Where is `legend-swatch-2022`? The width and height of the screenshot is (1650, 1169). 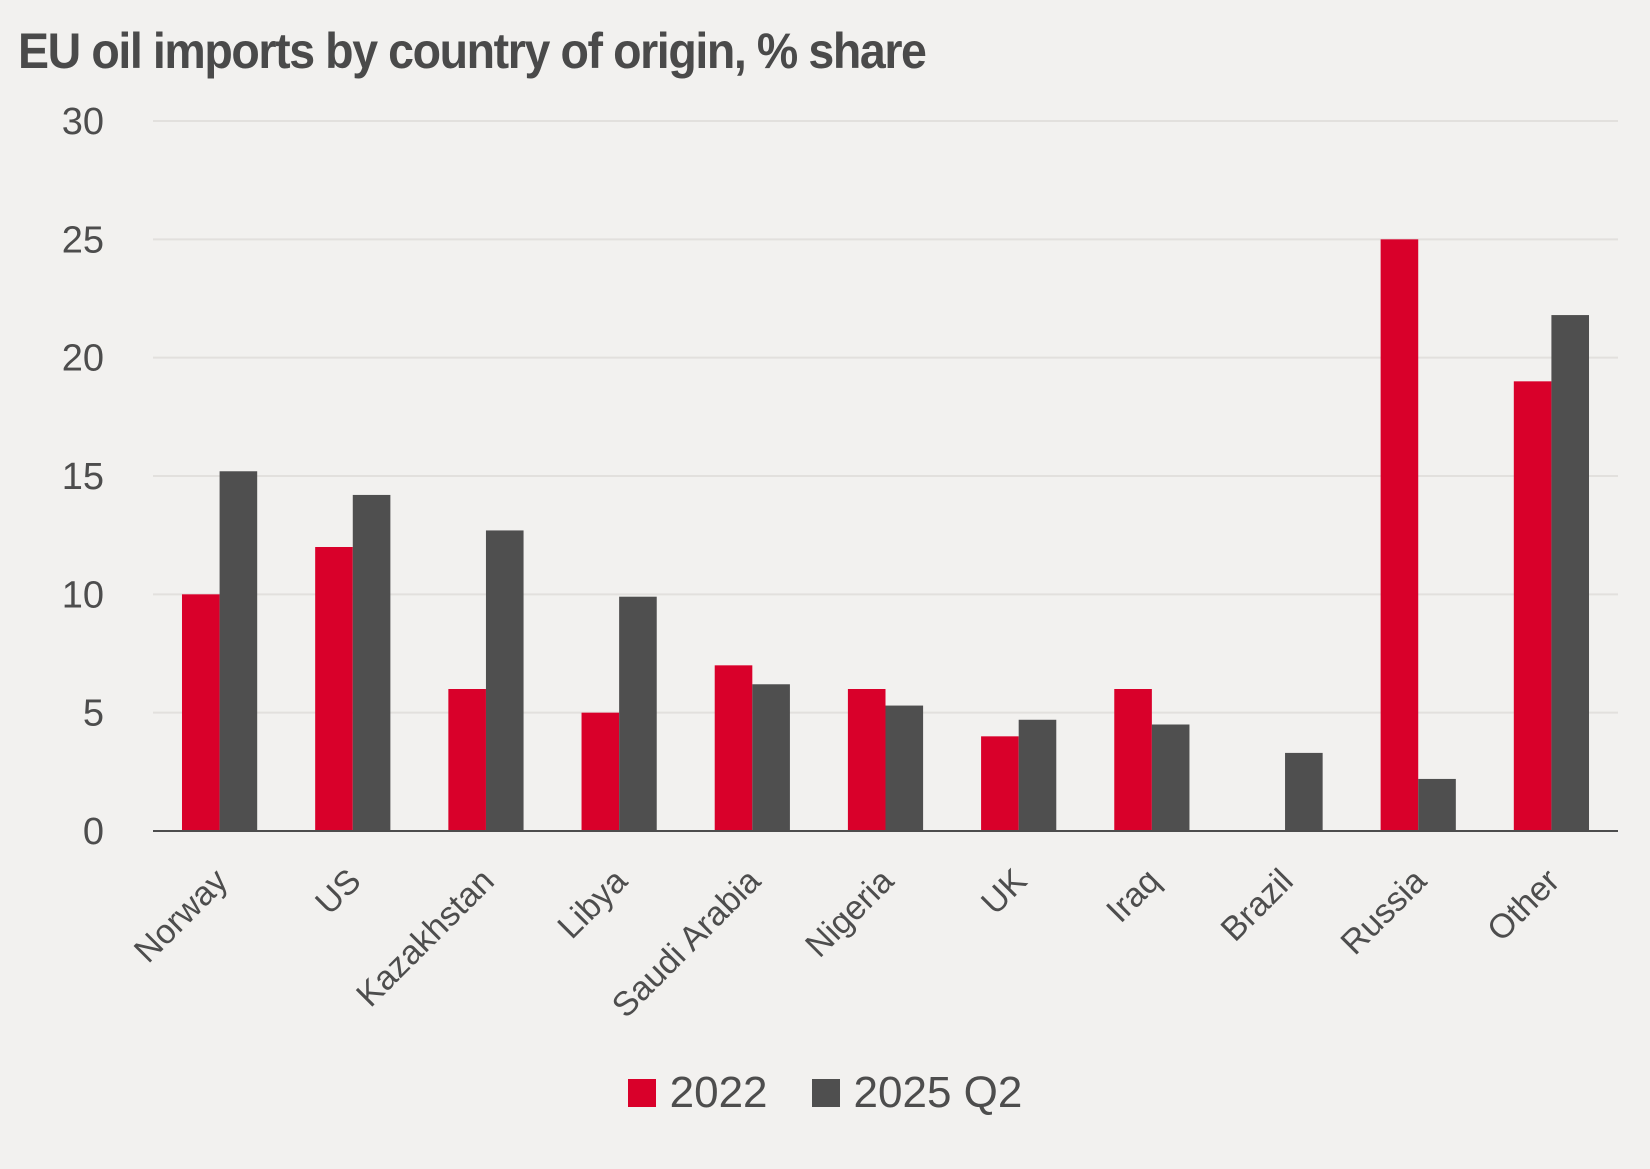
legend-swatch-2022 is located at coordinates (641, 1093).